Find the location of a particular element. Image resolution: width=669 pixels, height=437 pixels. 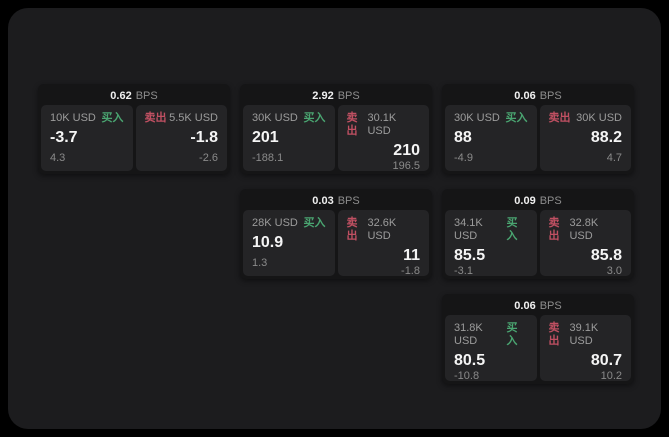

buy-change: -4.9 is located at coordinates (463, 158).